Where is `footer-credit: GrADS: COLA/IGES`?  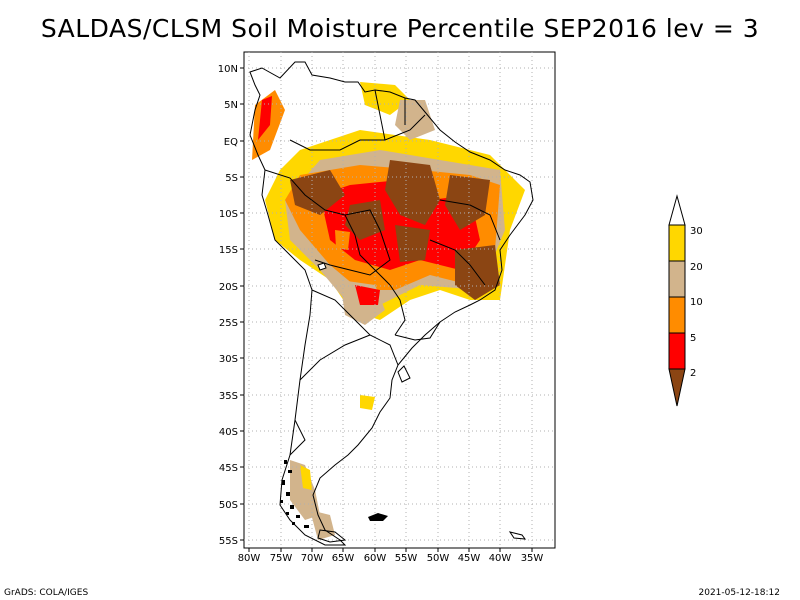 footer-credit: GrADS: COLA/IGES is located at coordinates (46, 593).